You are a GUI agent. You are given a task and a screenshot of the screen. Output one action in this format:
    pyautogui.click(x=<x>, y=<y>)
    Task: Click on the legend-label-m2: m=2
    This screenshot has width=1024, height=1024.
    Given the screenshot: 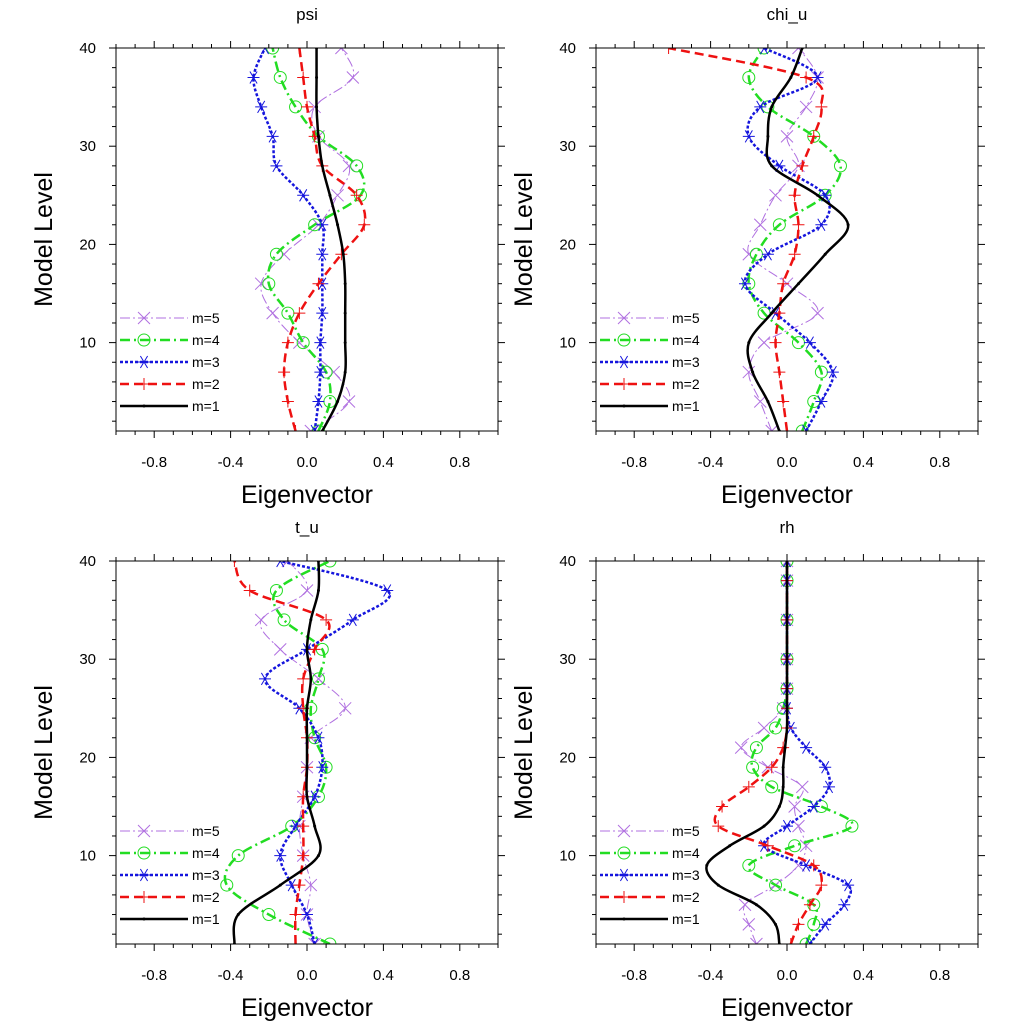 What is the action you would take?
    pyautogui.click(x=686, y=897)
    